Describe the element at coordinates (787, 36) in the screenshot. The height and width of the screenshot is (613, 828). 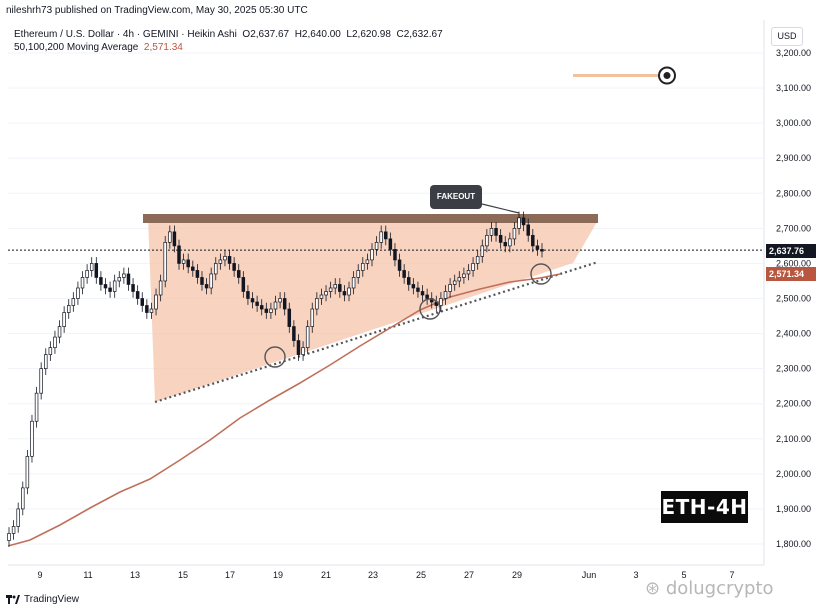
I see `currency-button: USD` at that location.